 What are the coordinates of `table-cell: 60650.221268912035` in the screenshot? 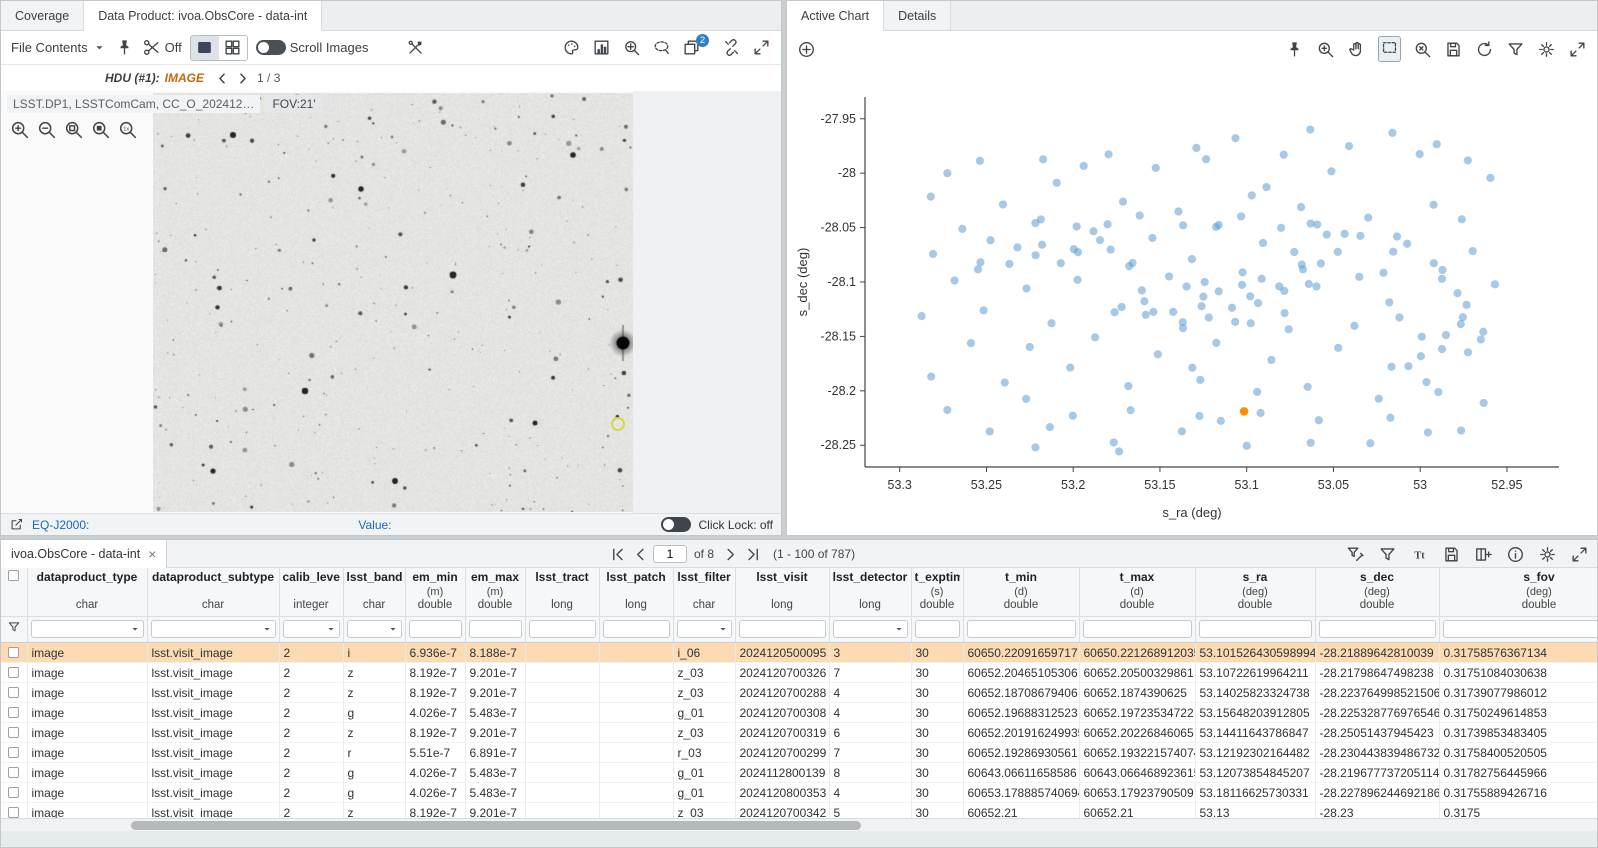 It's located at (1137, 652).